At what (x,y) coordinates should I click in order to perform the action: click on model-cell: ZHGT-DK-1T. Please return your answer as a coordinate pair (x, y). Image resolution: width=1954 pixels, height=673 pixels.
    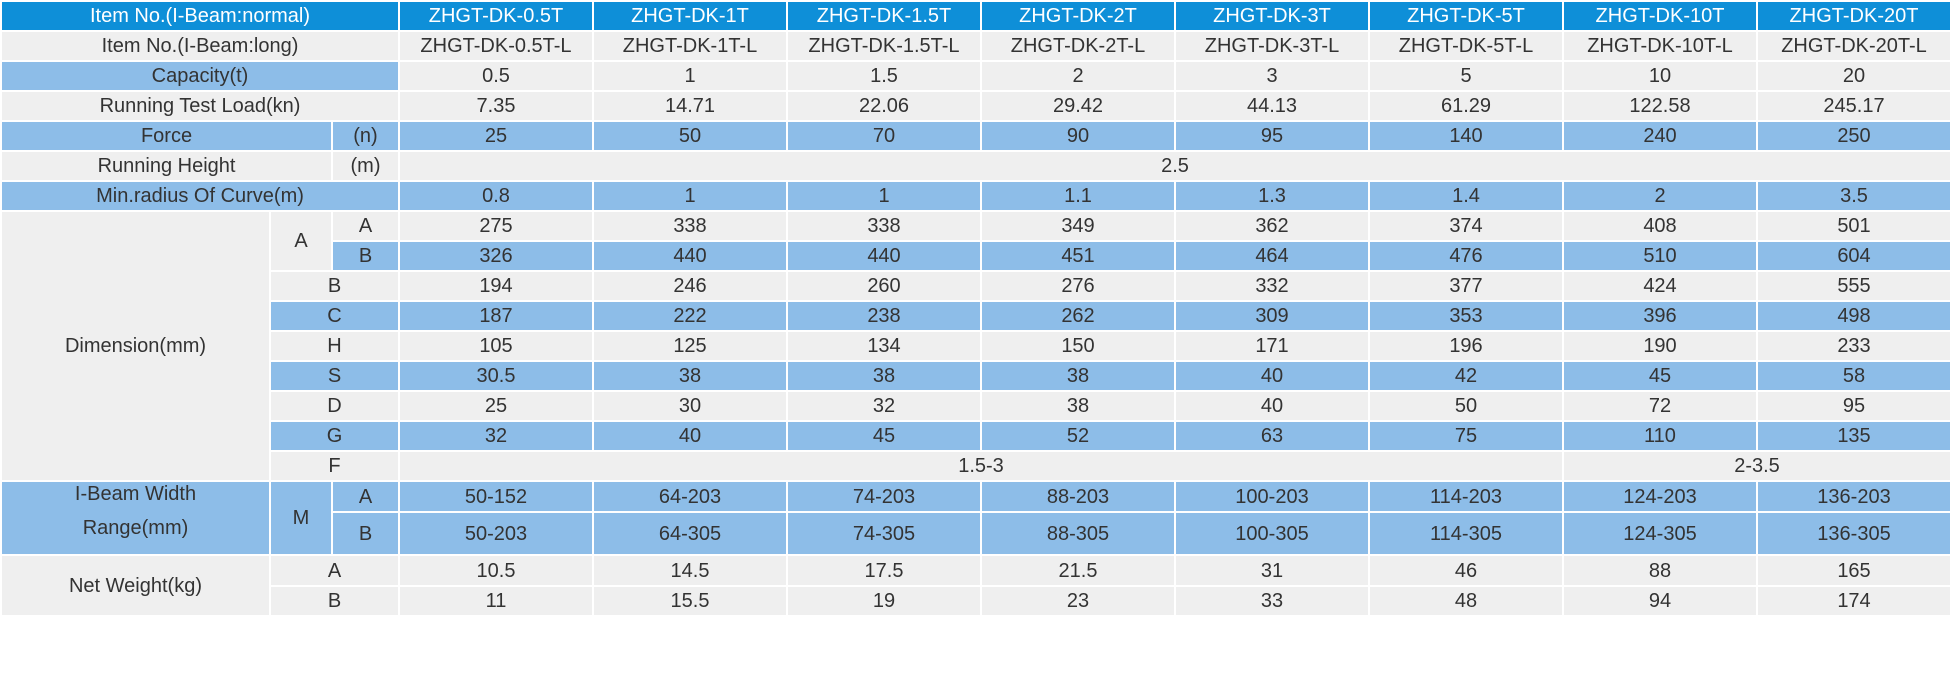
    Looking at the image, I should click on (690, 16).